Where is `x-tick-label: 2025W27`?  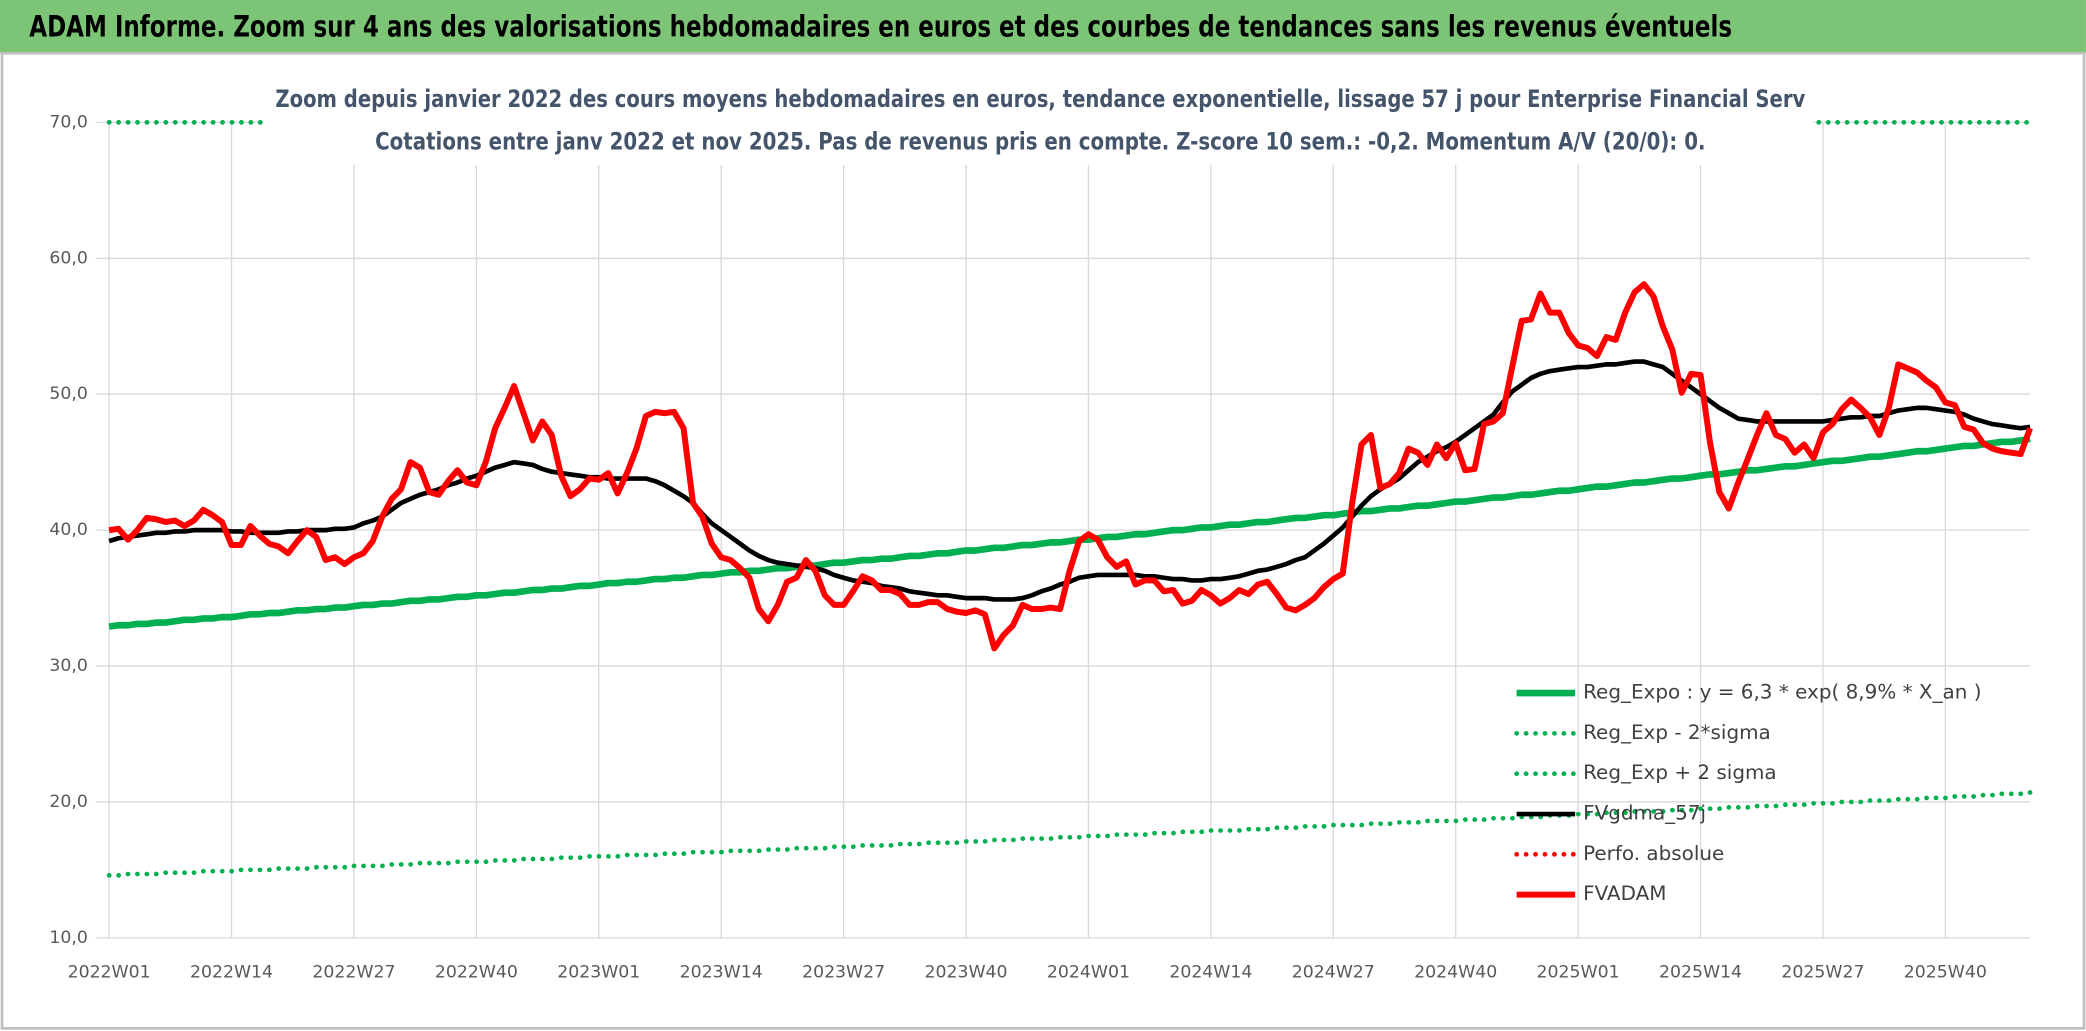
x-tick-label: 2025W27 is located at coordinates (1822, 972).